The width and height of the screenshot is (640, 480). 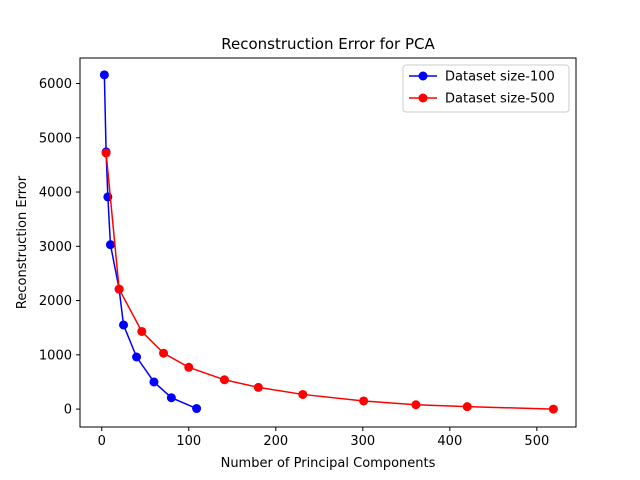 What do you see at coordinates (275, 441) in the screenshot?
I see `x-tick-label: 200` at bounding box center [275, 441].